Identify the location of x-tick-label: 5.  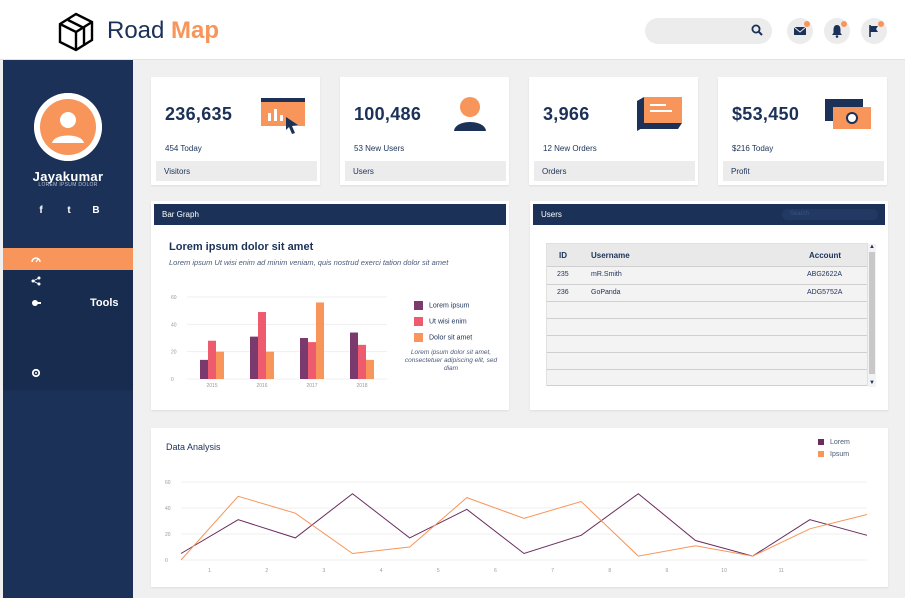
(438, 571).